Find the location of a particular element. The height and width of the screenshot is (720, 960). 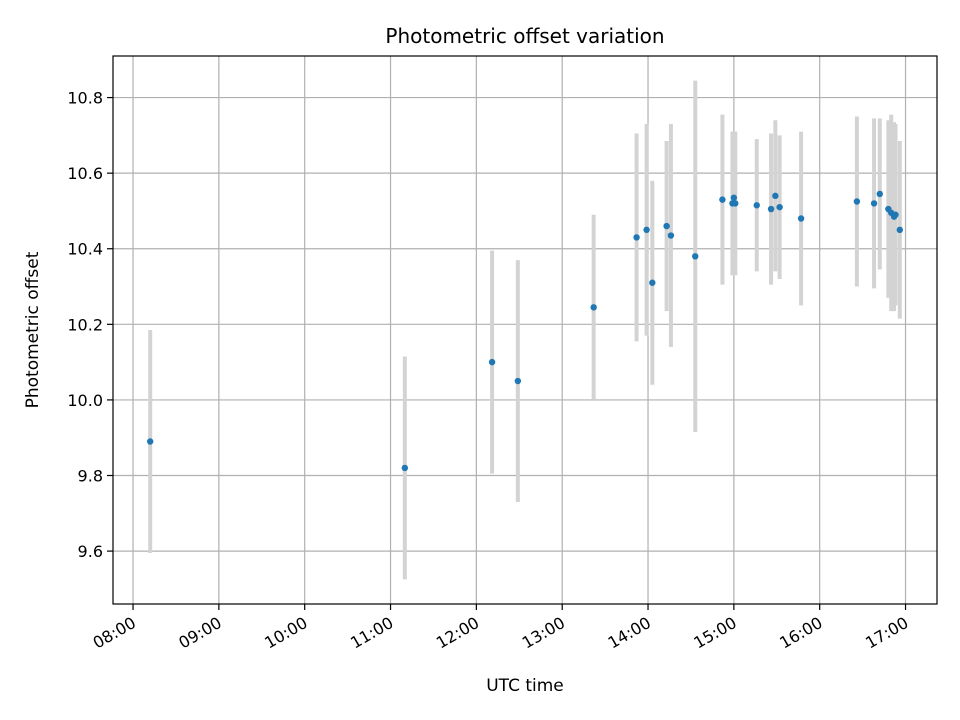

y-tick-label: 10.0 is located at coordinates (85, 400).